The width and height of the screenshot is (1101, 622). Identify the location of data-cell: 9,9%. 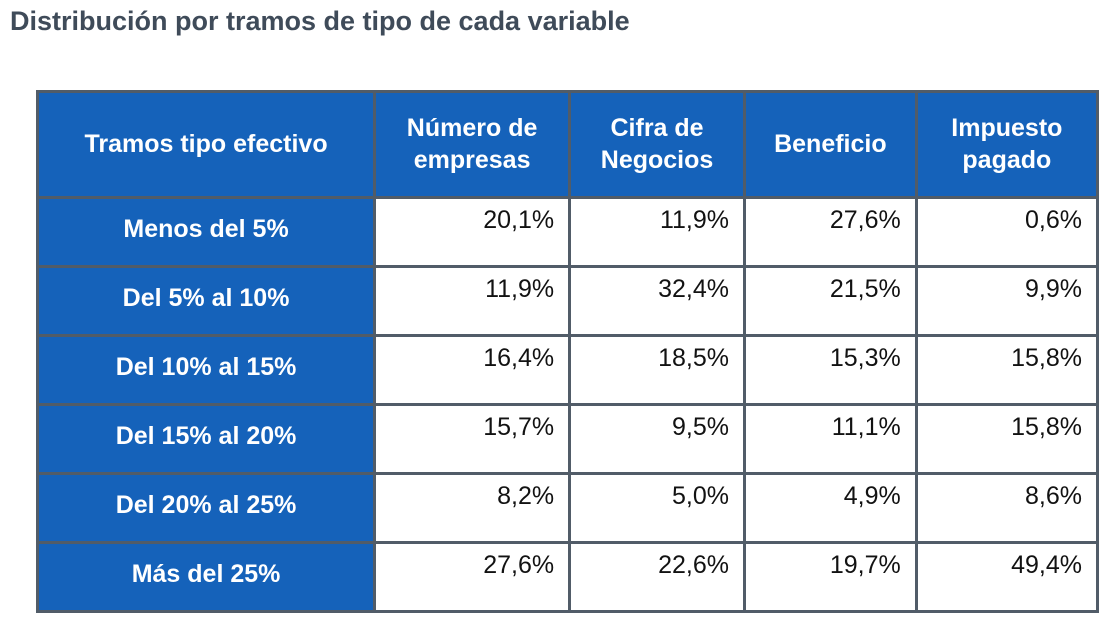
(1007, 301).